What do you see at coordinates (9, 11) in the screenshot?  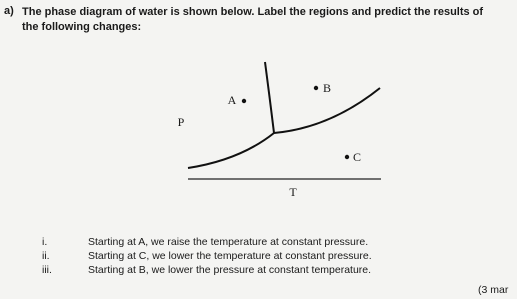 I see `question-label: a)` at bounding box center [9, 11].